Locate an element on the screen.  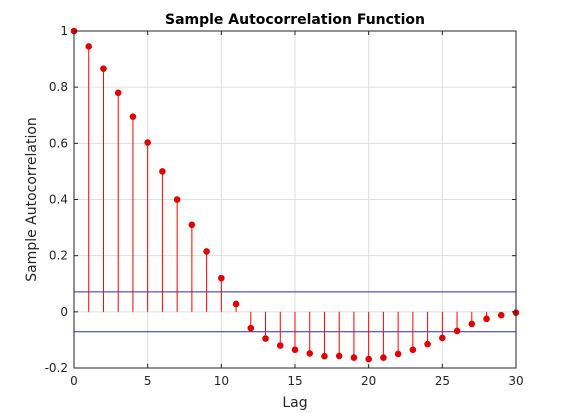
chart-title: Sample Autocorrelation Function is located at coordinates (295, 20).